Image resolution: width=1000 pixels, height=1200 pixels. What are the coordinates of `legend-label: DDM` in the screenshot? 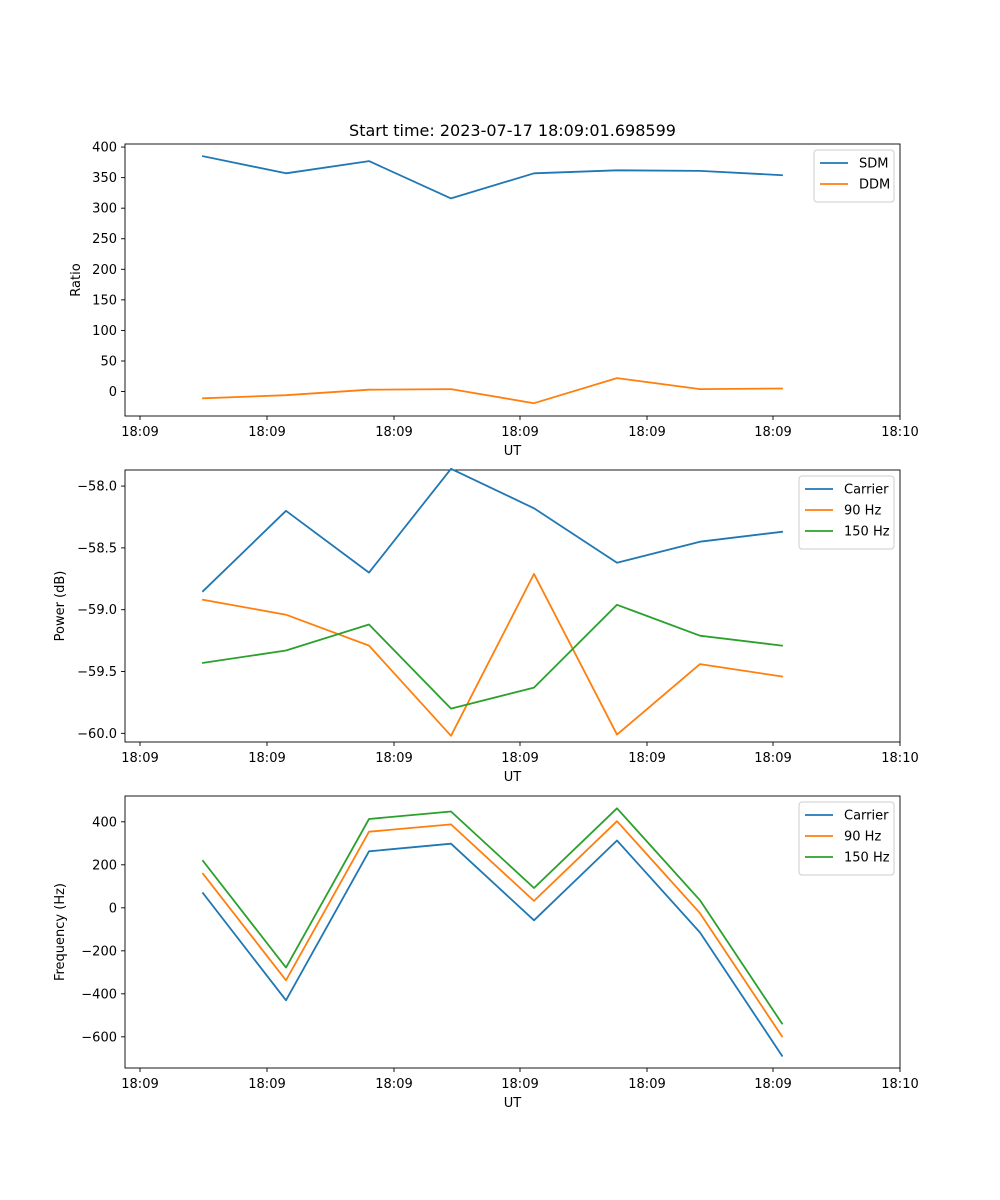 It's located at (874, 185).